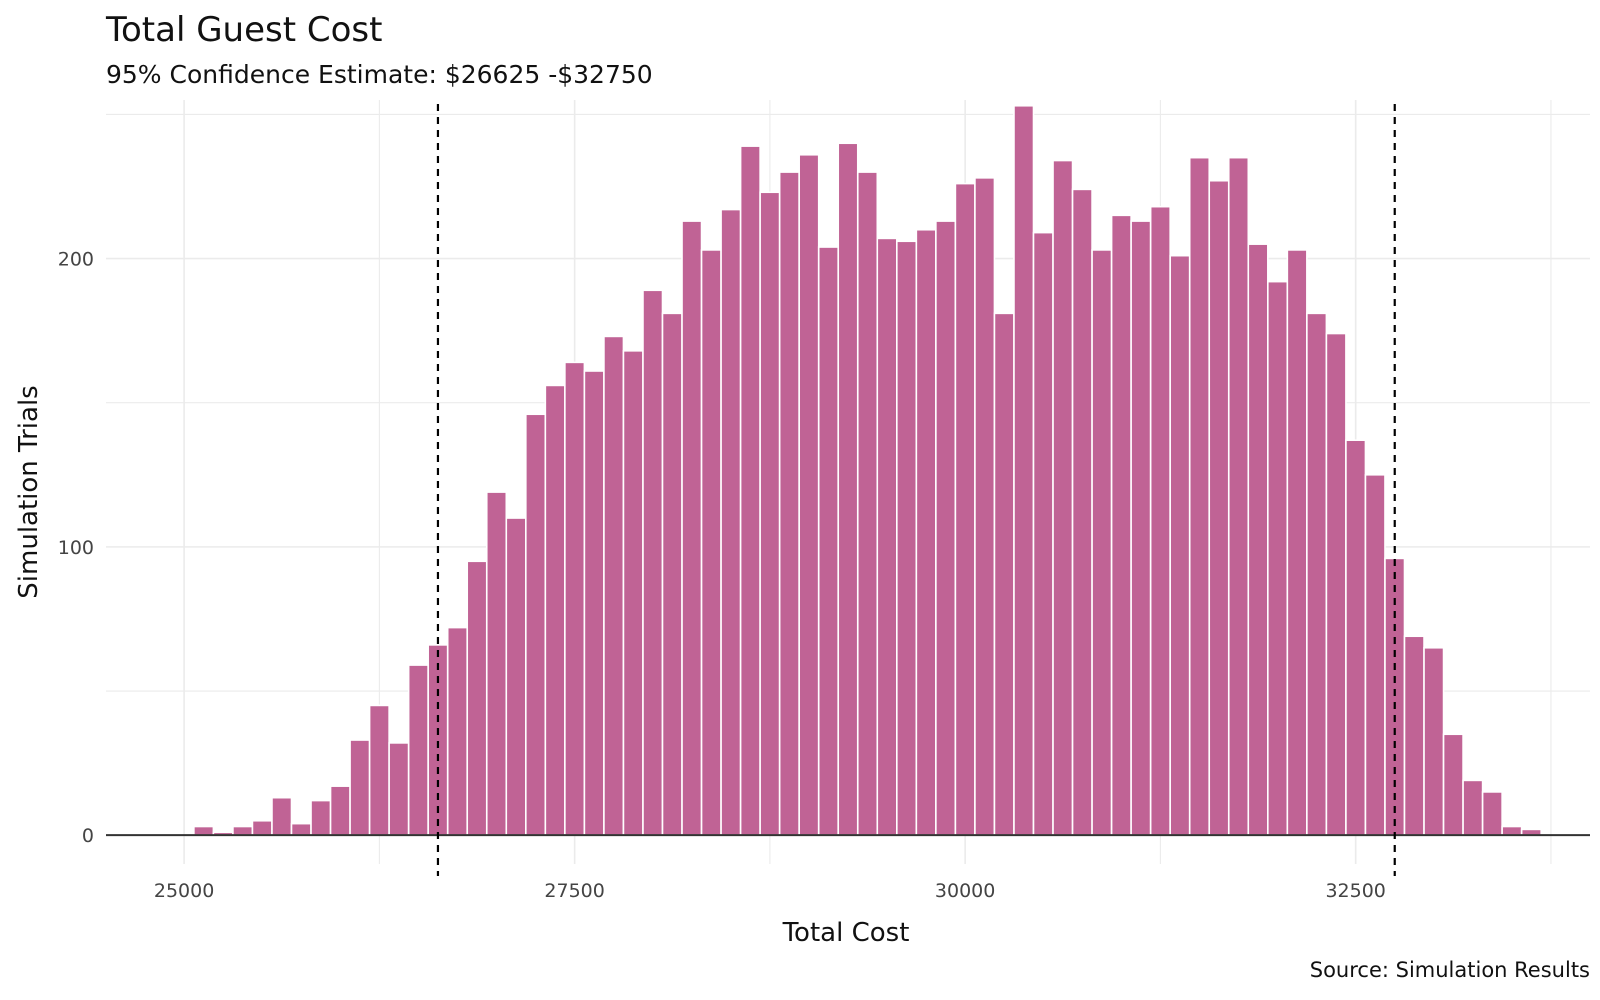 Image resolution: width=1600 pixels, height=1000 pixels. Describe the element at coordinates (965, 891) in the screenshot. I see `x-tick-label: 30000` at that location.